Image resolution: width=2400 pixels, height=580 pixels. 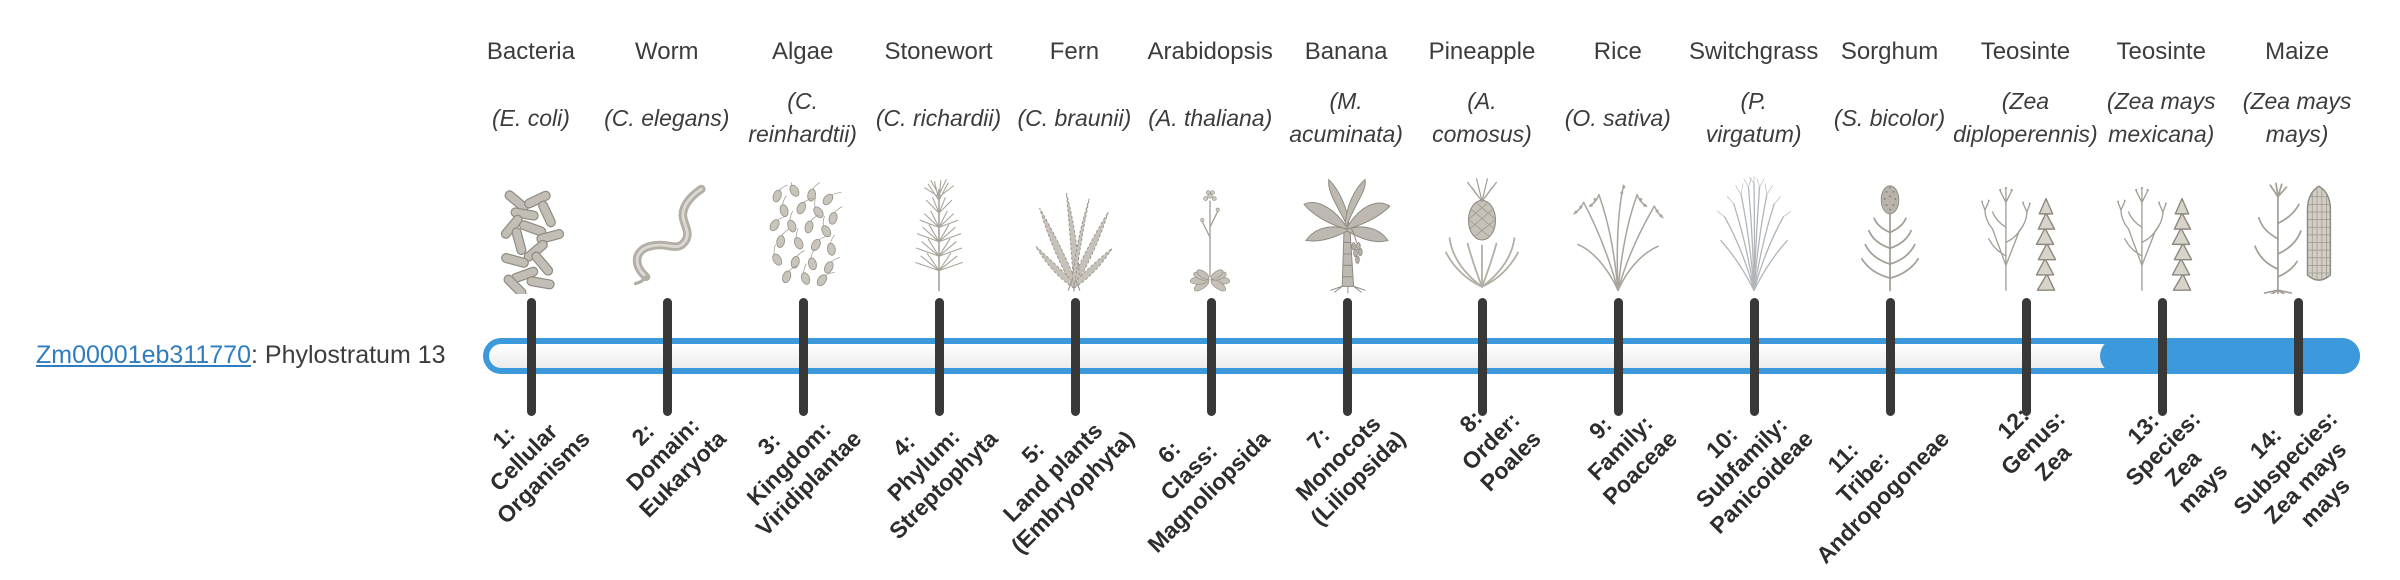 What do you see at coordinates (1074, 51) in the screenshot?
I see `organism-name: Fern` at bounding box center [1074, 51].